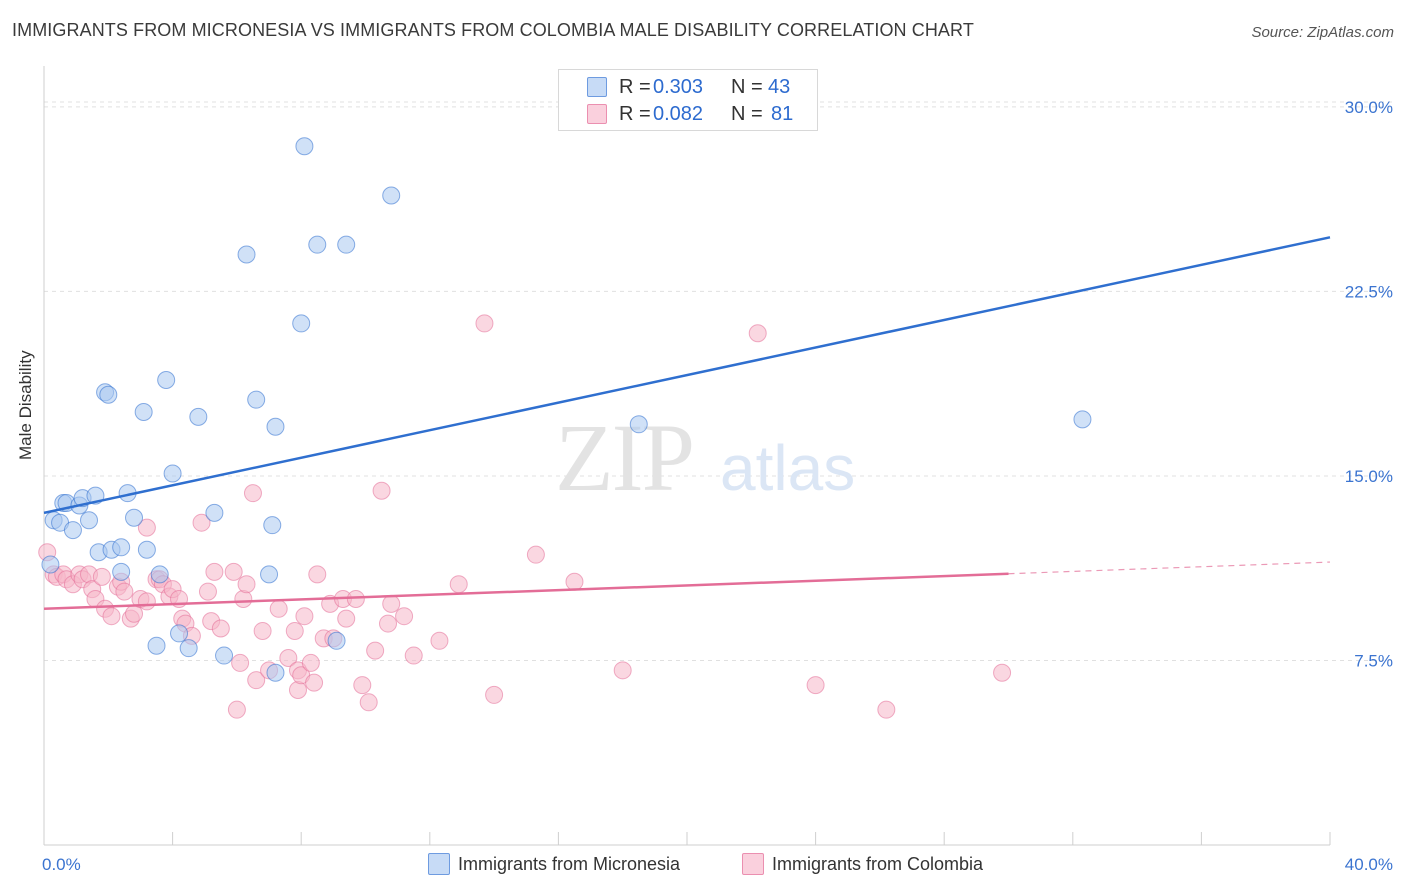 This screenshot has width=1406, height=892. What do you see at coordinates (439, 864) in the screenshot?
I see `legend-swatch-micronesia` at bounding box center [439, 864].